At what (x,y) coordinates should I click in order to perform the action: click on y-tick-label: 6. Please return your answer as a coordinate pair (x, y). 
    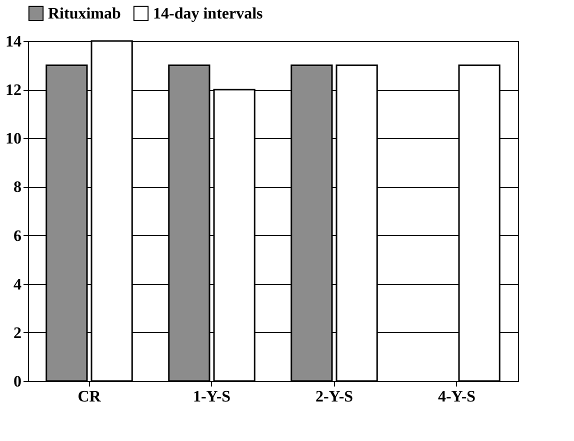
    Looking at the image, I should click on (18, 236).